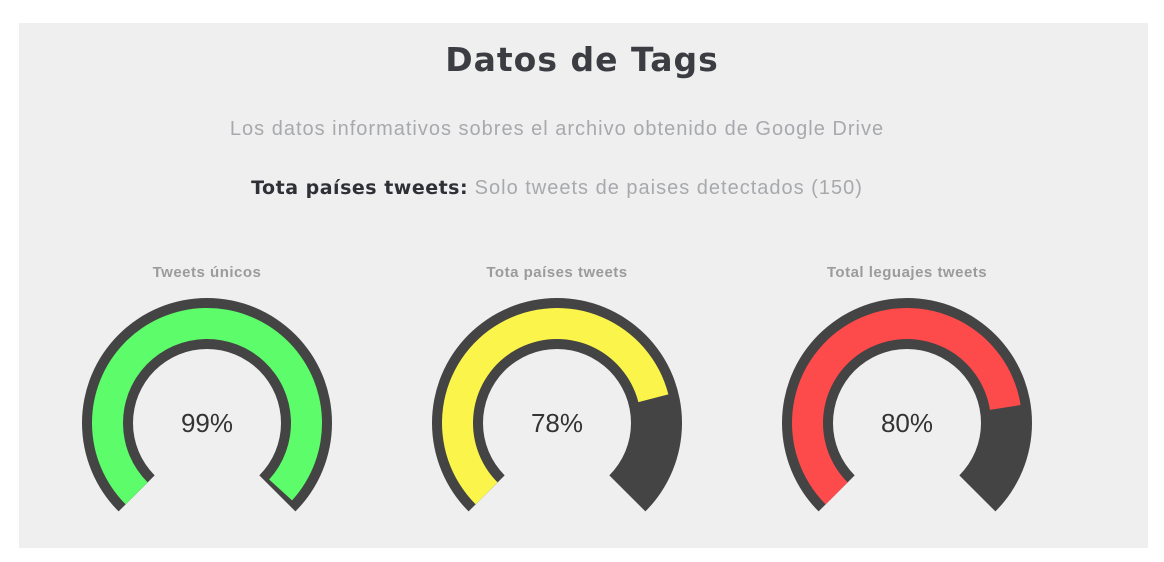 The image size is (1164, 562). Describe the element at coordinates (207, 272) in the screenshot. I see `gauge-title: Tweets únicos` at that location.